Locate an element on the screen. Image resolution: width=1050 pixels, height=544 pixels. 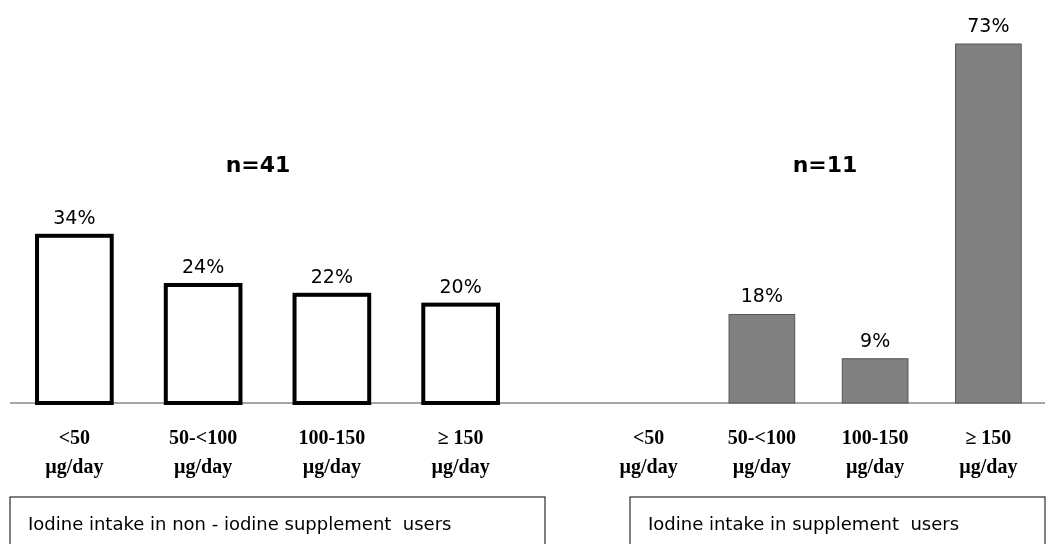
data-label: 24% is located at coordinates (203, 265).